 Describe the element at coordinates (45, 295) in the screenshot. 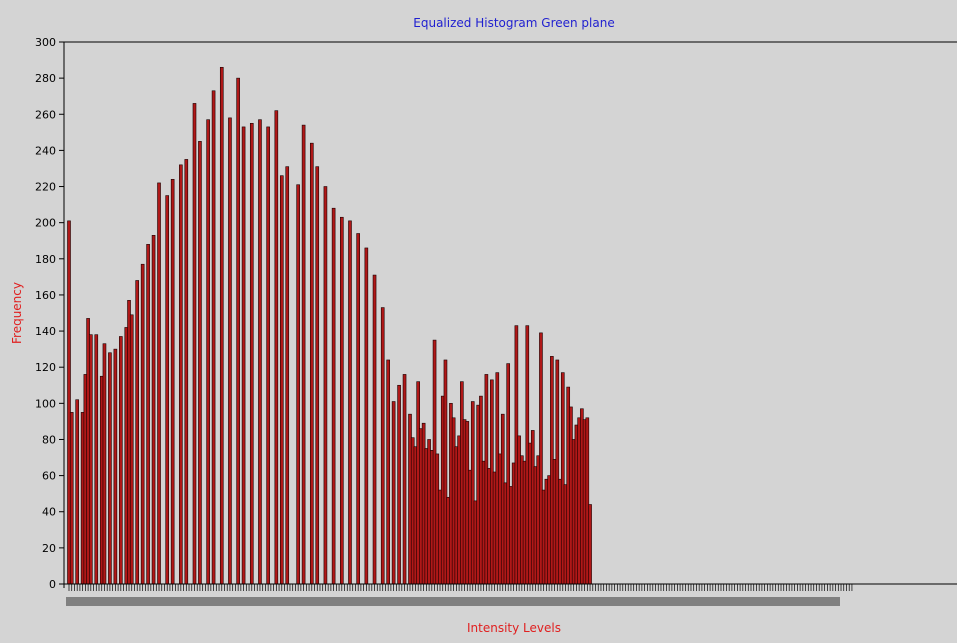

I see `y-tick-label: 160` at that location.